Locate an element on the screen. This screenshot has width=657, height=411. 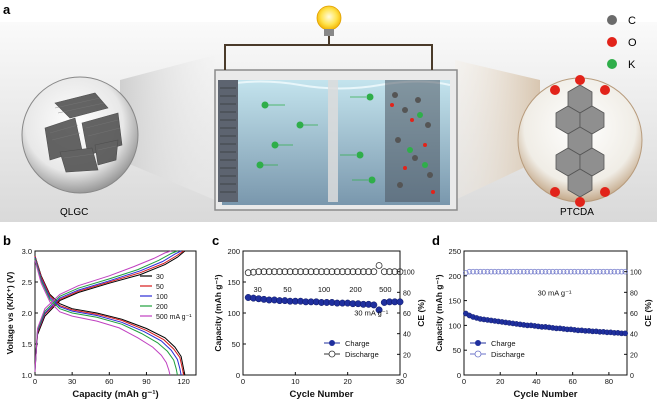
rate-label: 200 is located at coordinates (355, 289).